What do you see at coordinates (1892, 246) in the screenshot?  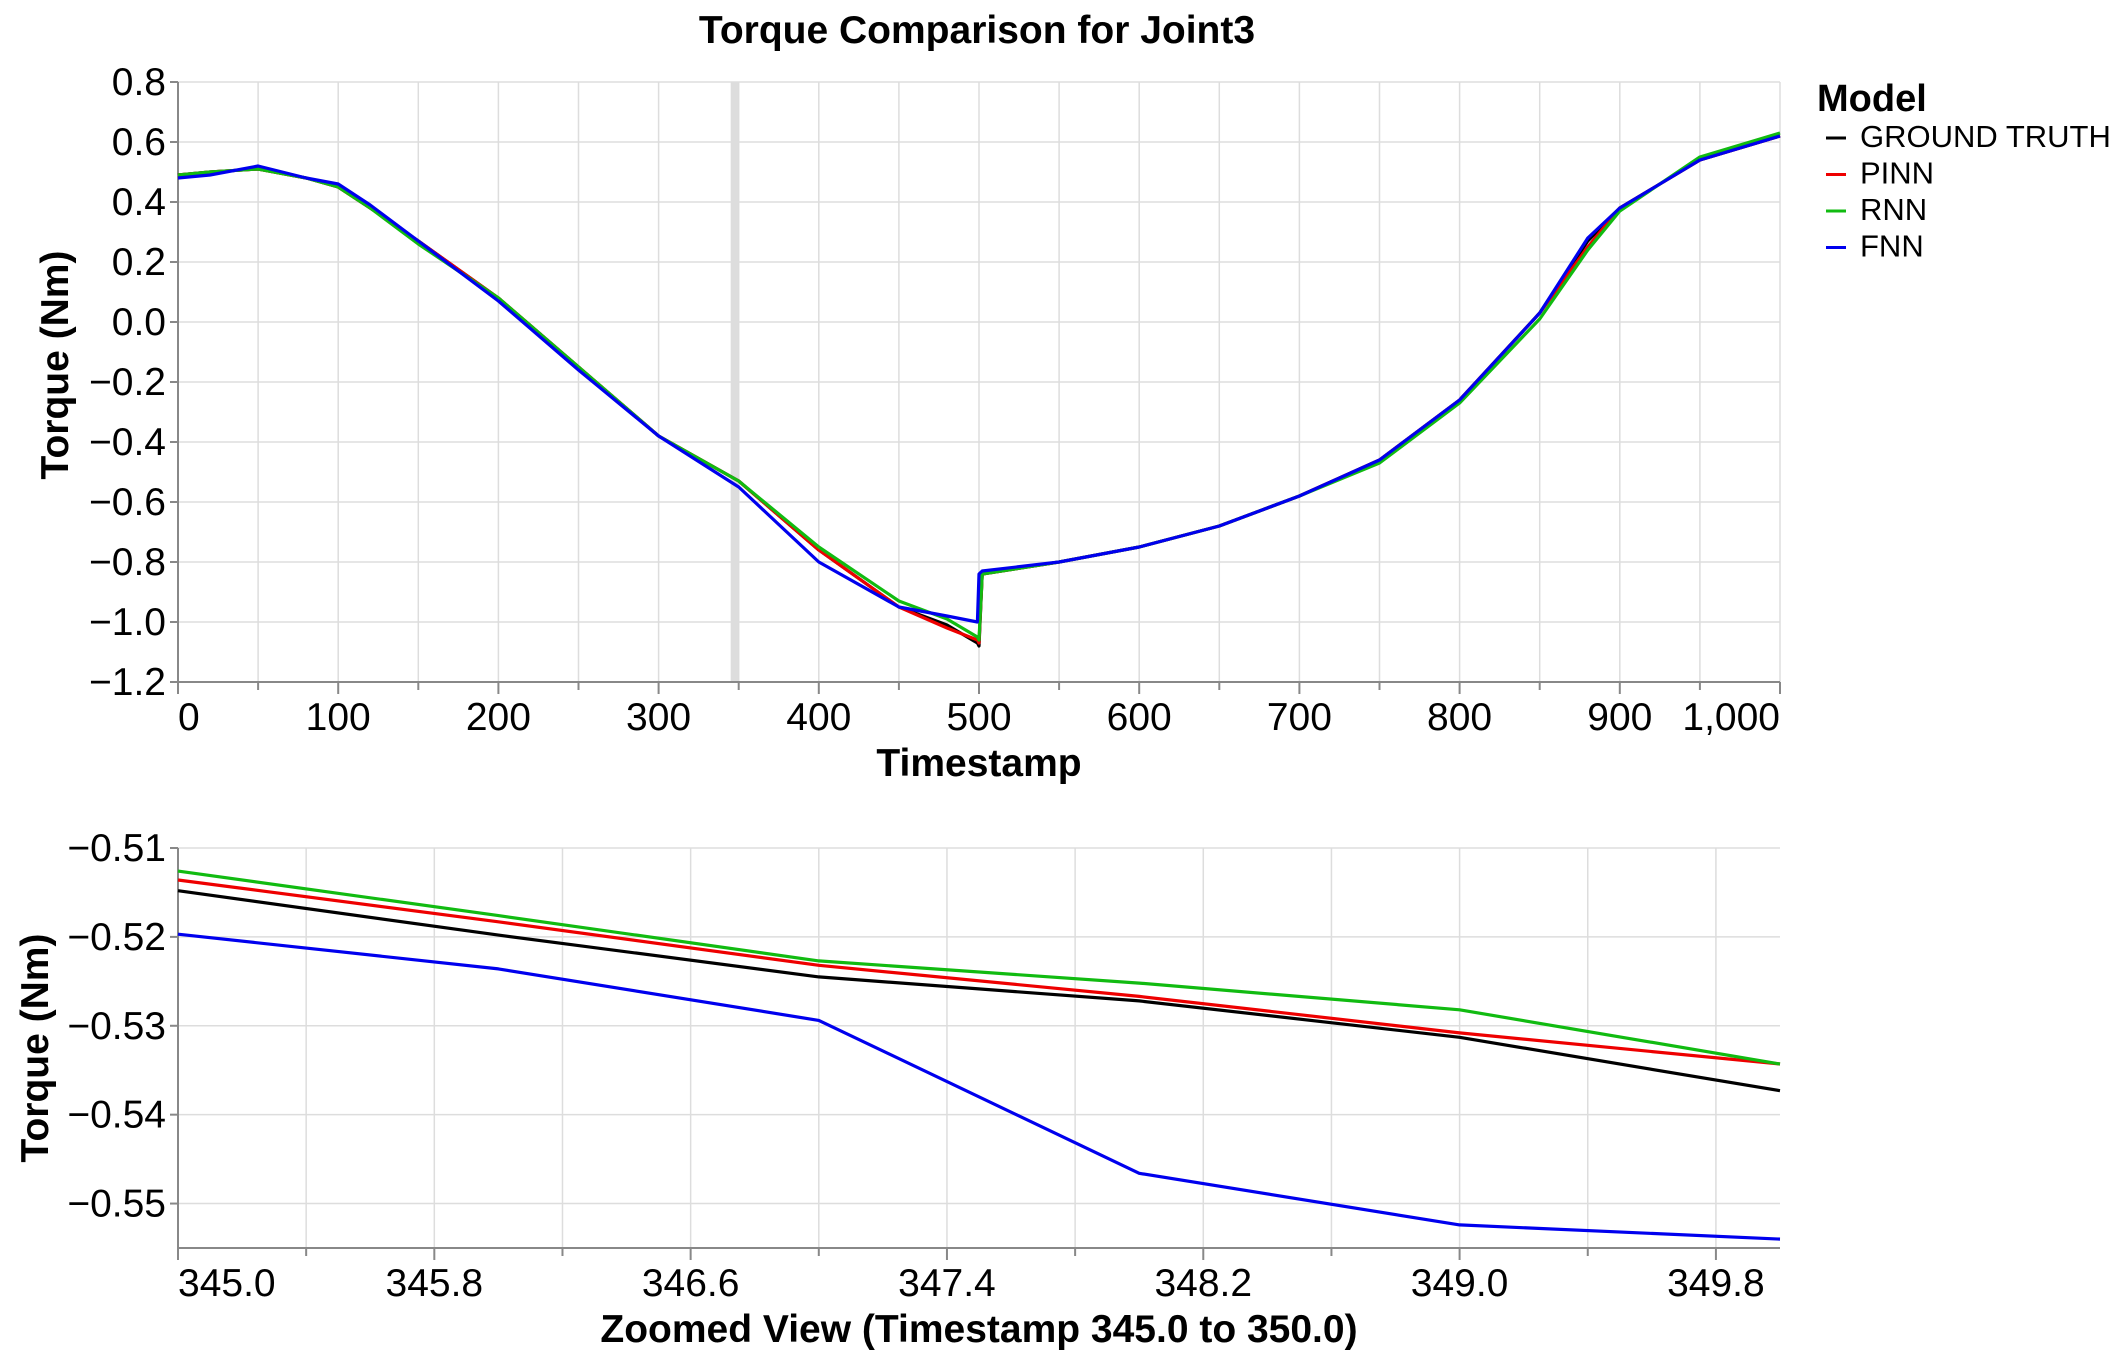 I see `legend-label: FNN` at bounding box center [1892, 246].